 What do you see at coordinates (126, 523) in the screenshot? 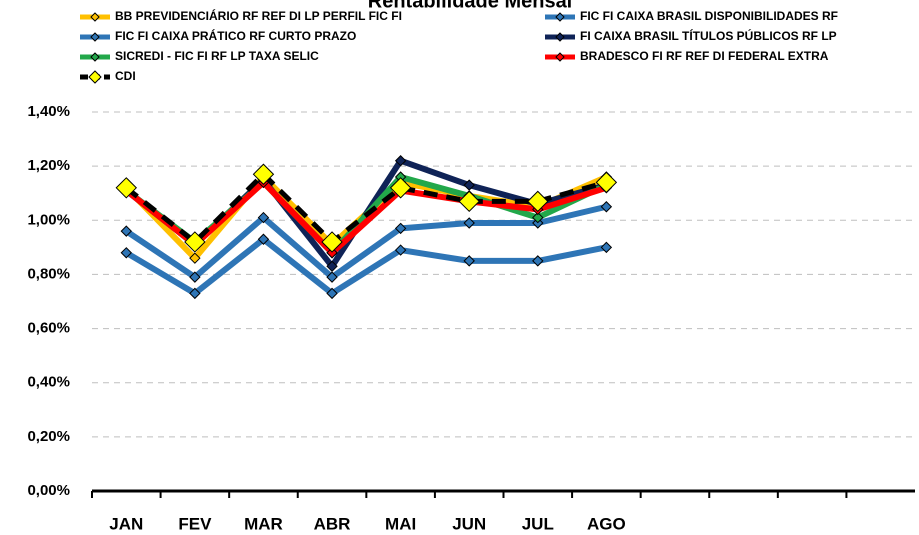
I see `x-tick-label: JAN` at bounding box center [126, 523].